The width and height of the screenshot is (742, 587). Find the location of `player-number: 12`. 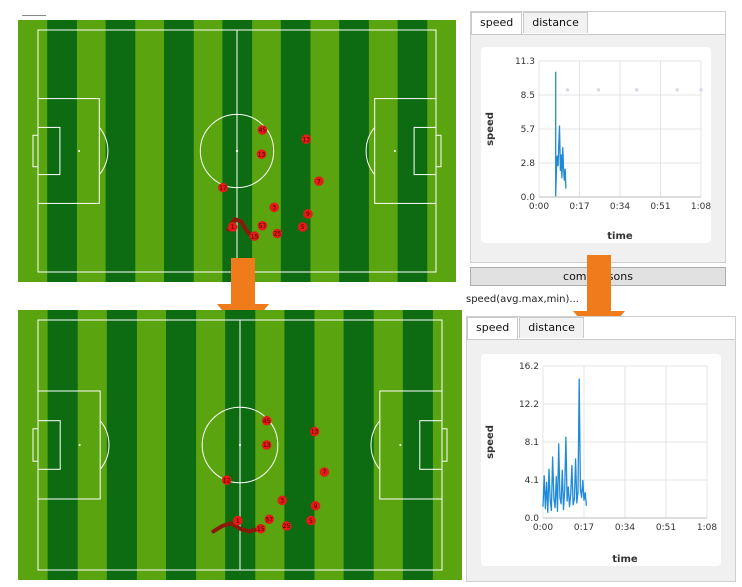

player-number: 12 is located at coordinates (227, 480).